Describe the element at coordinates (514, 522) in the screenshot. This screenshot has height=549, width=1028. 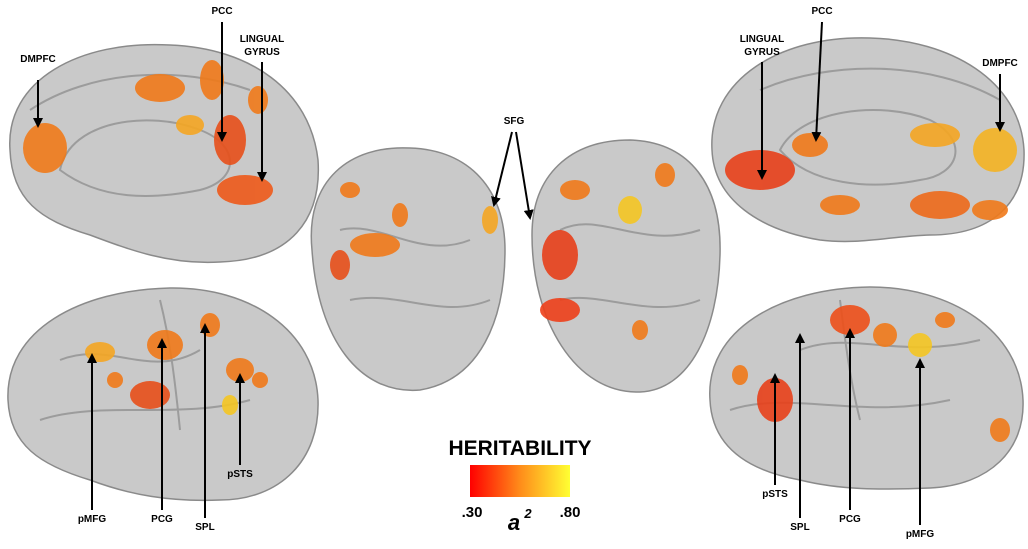
I see `legend-symbol: a` at that location.